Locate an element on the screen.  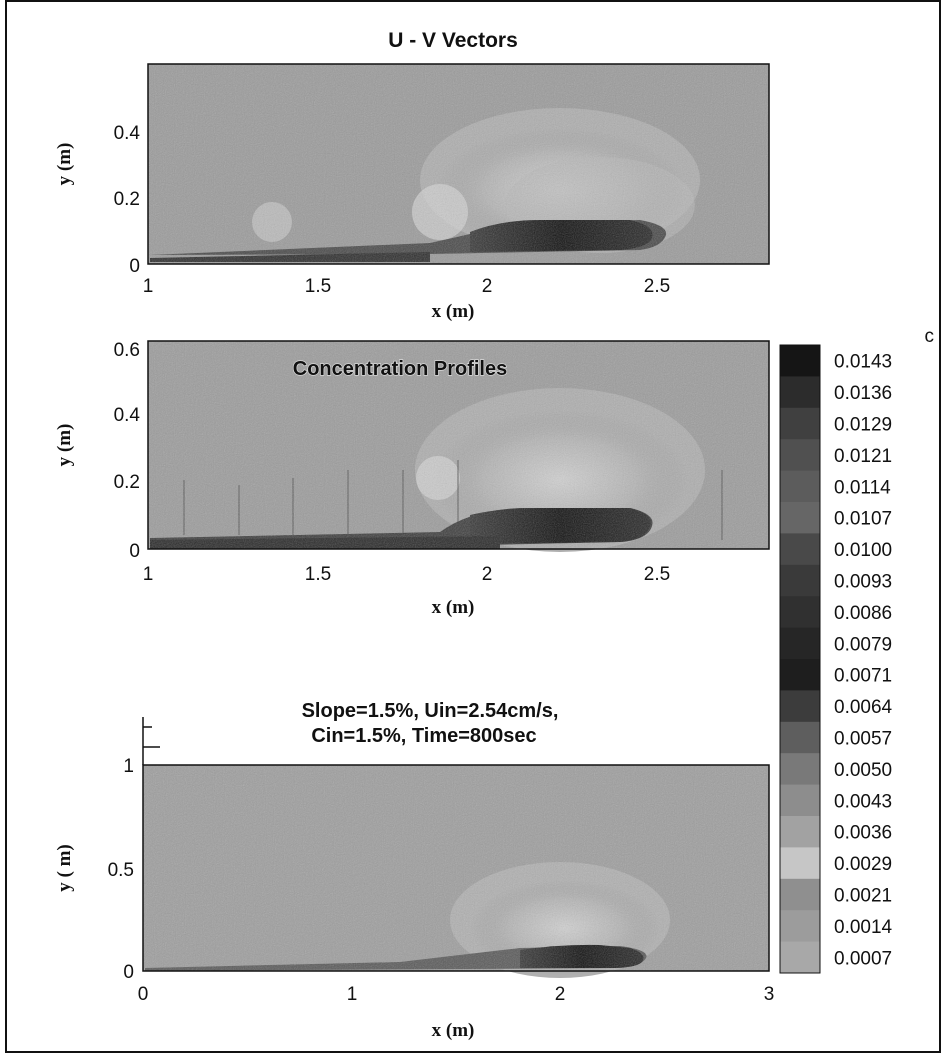
colorbar-level-label: 0.0129 is located at coordinates (863, 425).